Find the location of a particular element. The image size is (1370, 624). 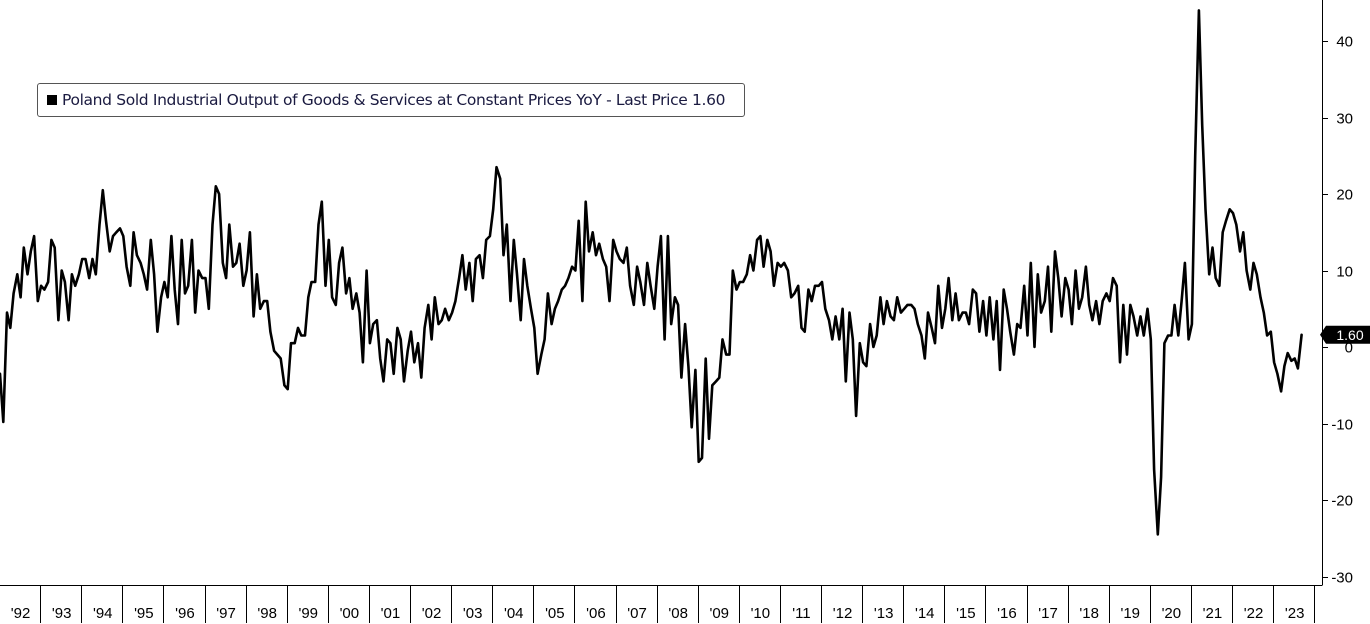

x-tick-label: '09 is located at coordinates (719, 613).